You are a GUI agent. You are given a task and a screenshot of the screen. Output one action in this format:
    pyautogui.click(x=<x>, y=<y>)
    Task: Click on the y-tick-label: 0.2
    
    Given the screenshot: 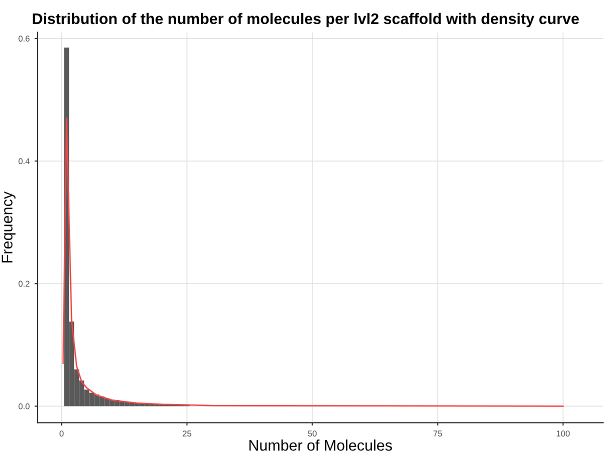 What is the action you would take?
    pyautogui.click(x=24, y=283)
    